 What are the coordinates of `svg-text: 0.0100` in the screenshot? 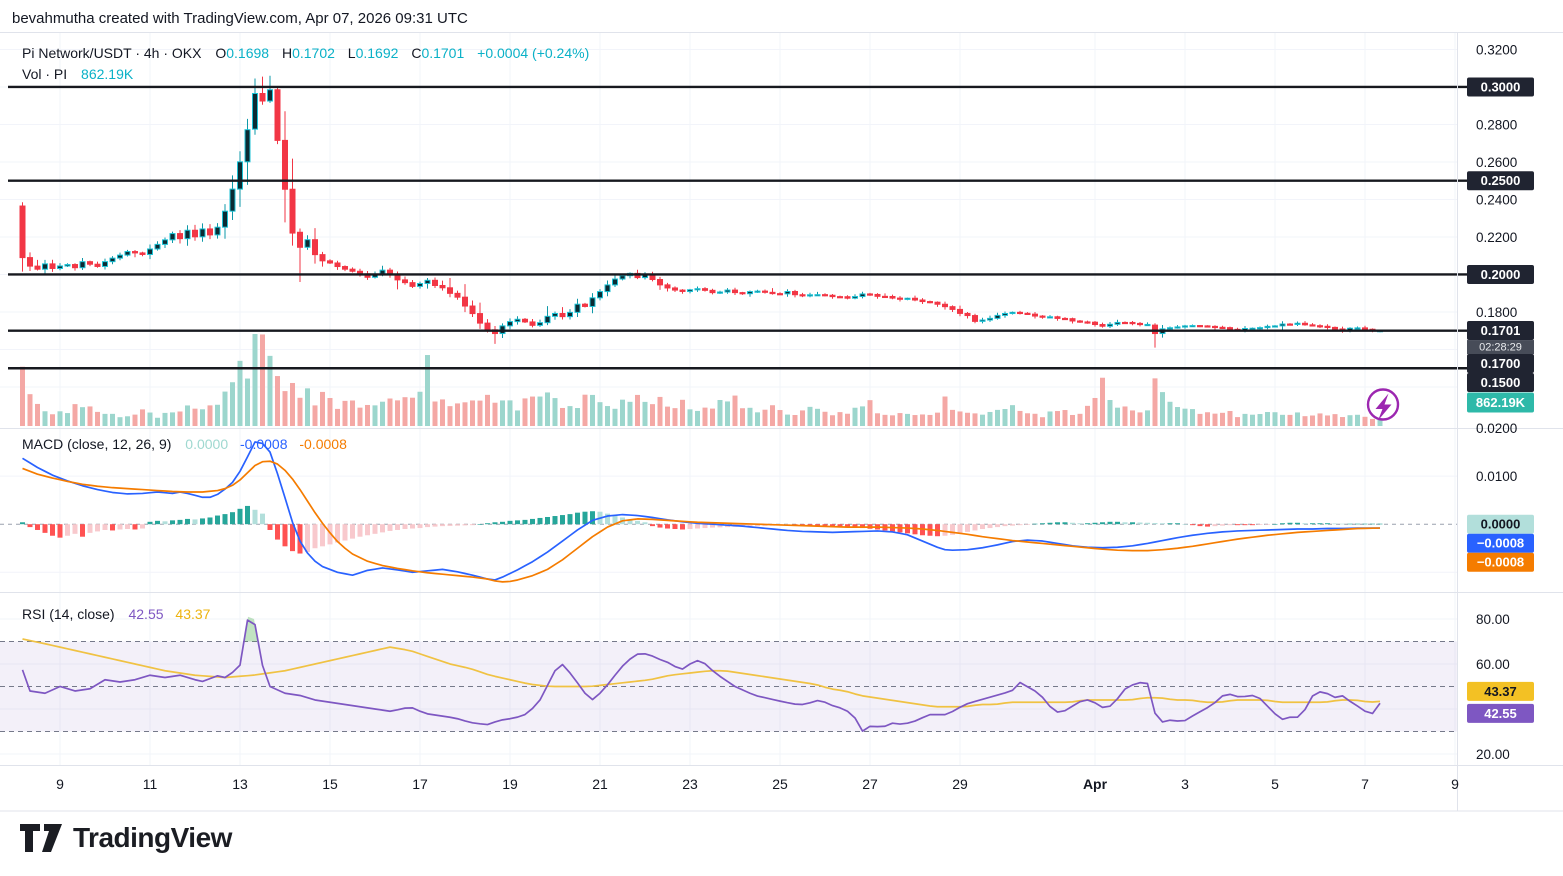 It's located at (1496, 476).